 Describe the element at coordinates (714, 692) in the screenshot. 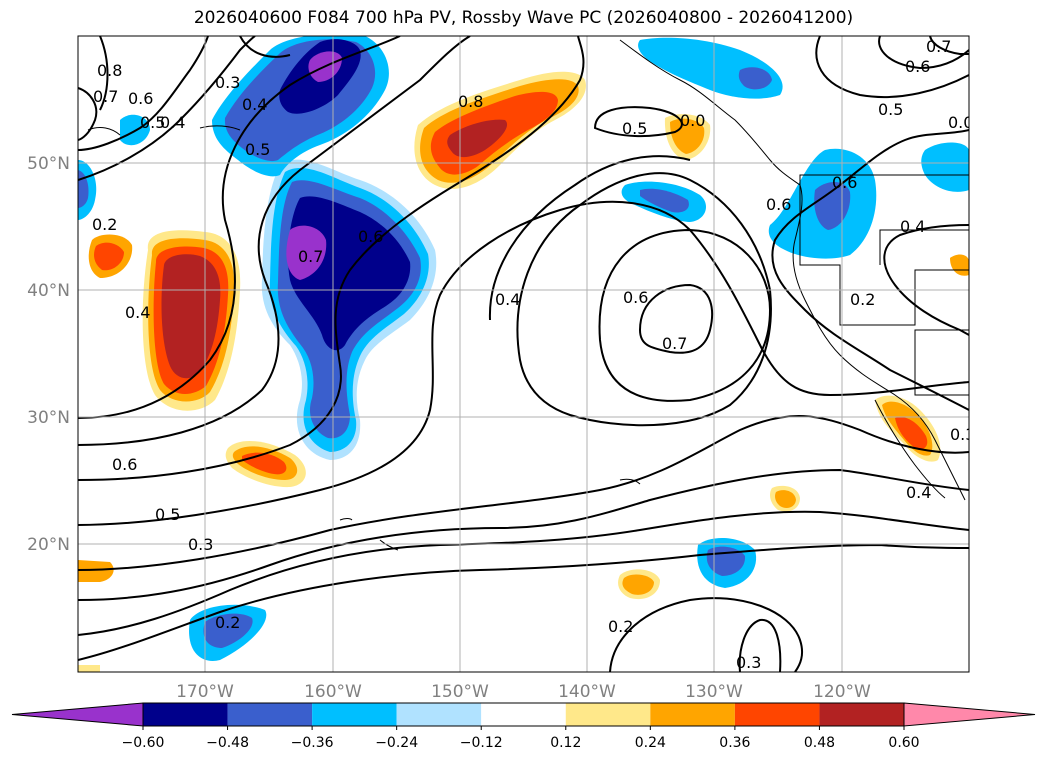

I see `lon-label: 130°W` at that location.